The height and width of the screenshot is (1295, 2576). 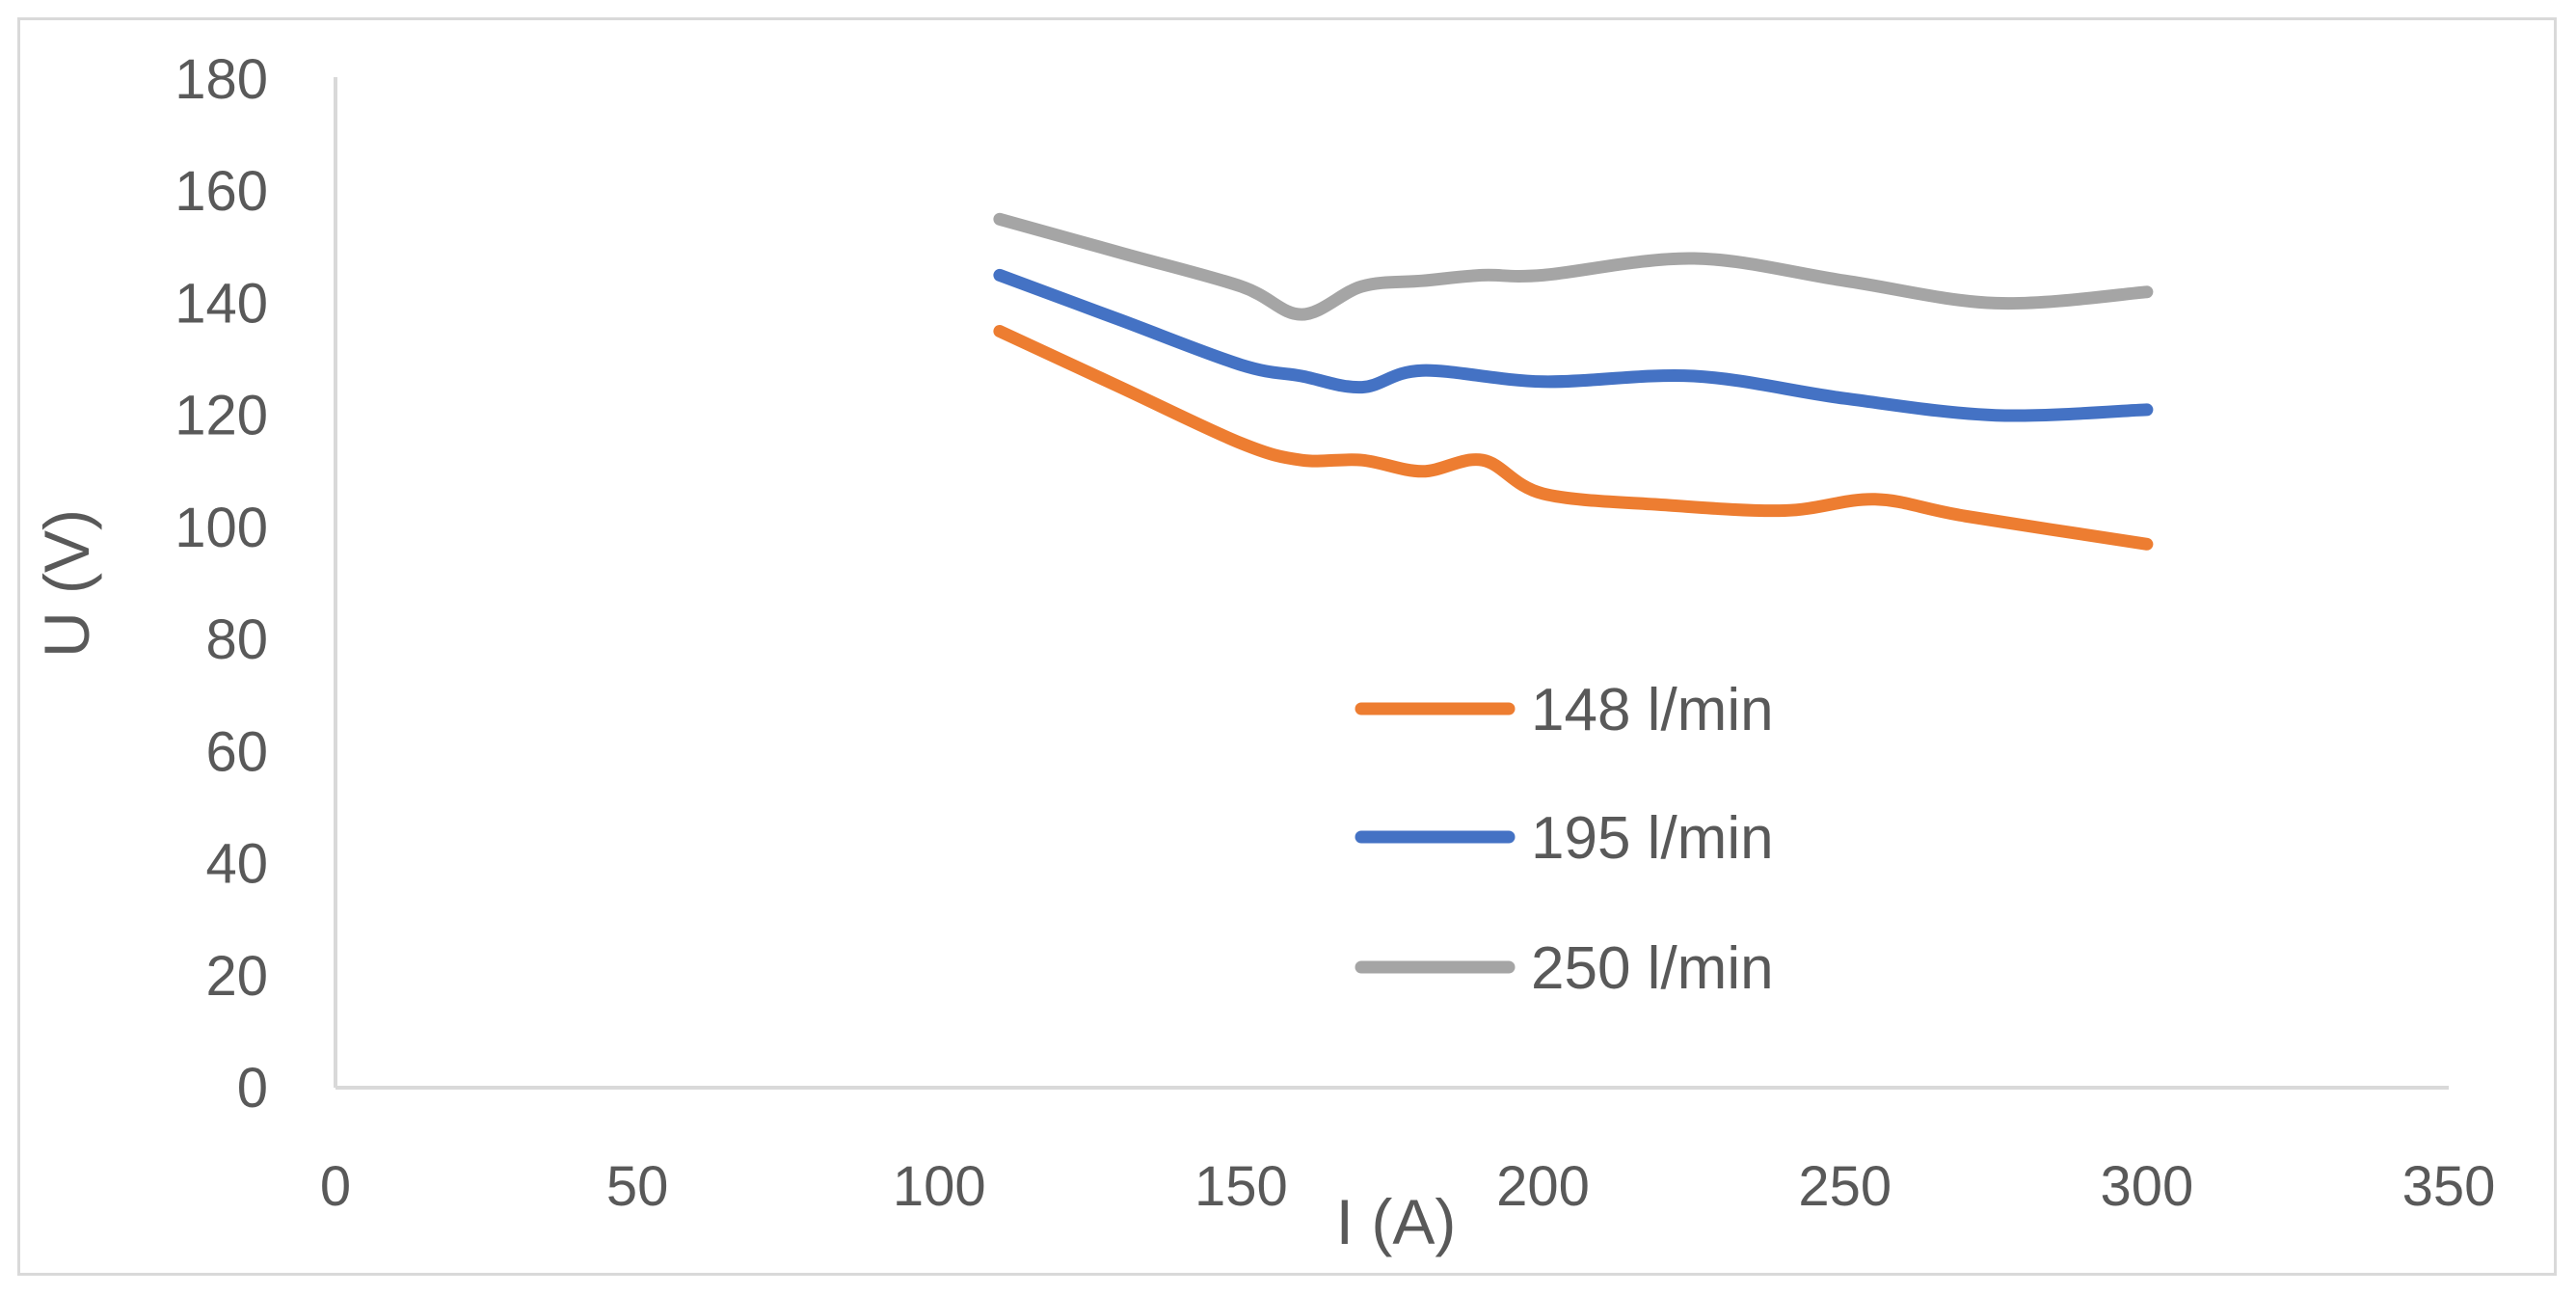 What do you see at coordinates (253, 1088) in the screenshot?
I see `y-tick-label: 0` at bounding box center [253, 1088].